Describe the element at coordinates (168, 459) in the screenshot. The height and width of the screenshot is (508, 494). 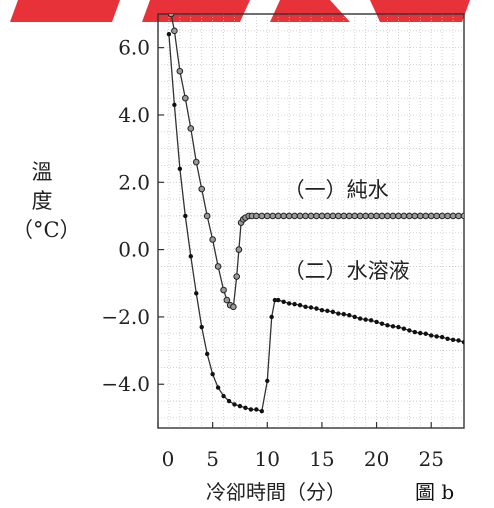
I see `x-tick-label: 0` at that location.